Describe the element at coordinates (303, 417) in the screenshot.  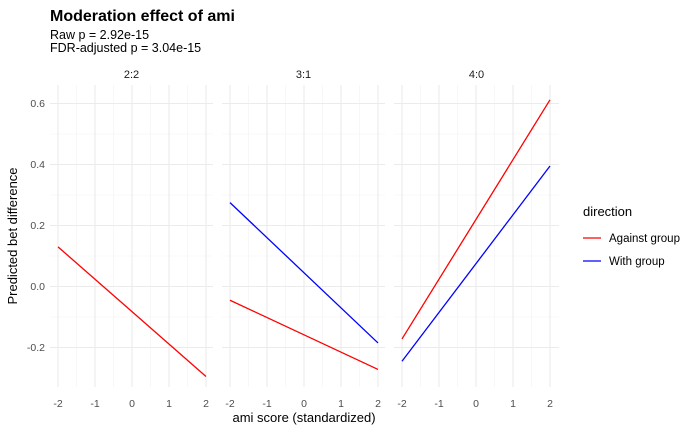
I see `x-axis-title: ami score (standardized)` at that location.